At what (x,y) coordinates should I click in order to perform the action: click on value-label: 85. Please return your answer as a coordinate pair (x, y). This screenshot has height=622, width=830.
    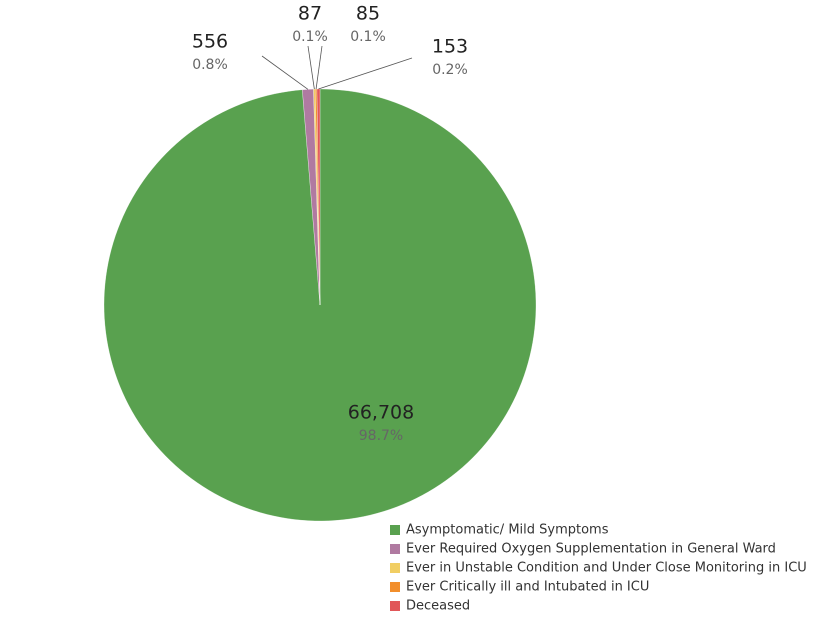
    Looking at the image, I should click on (368, 14).